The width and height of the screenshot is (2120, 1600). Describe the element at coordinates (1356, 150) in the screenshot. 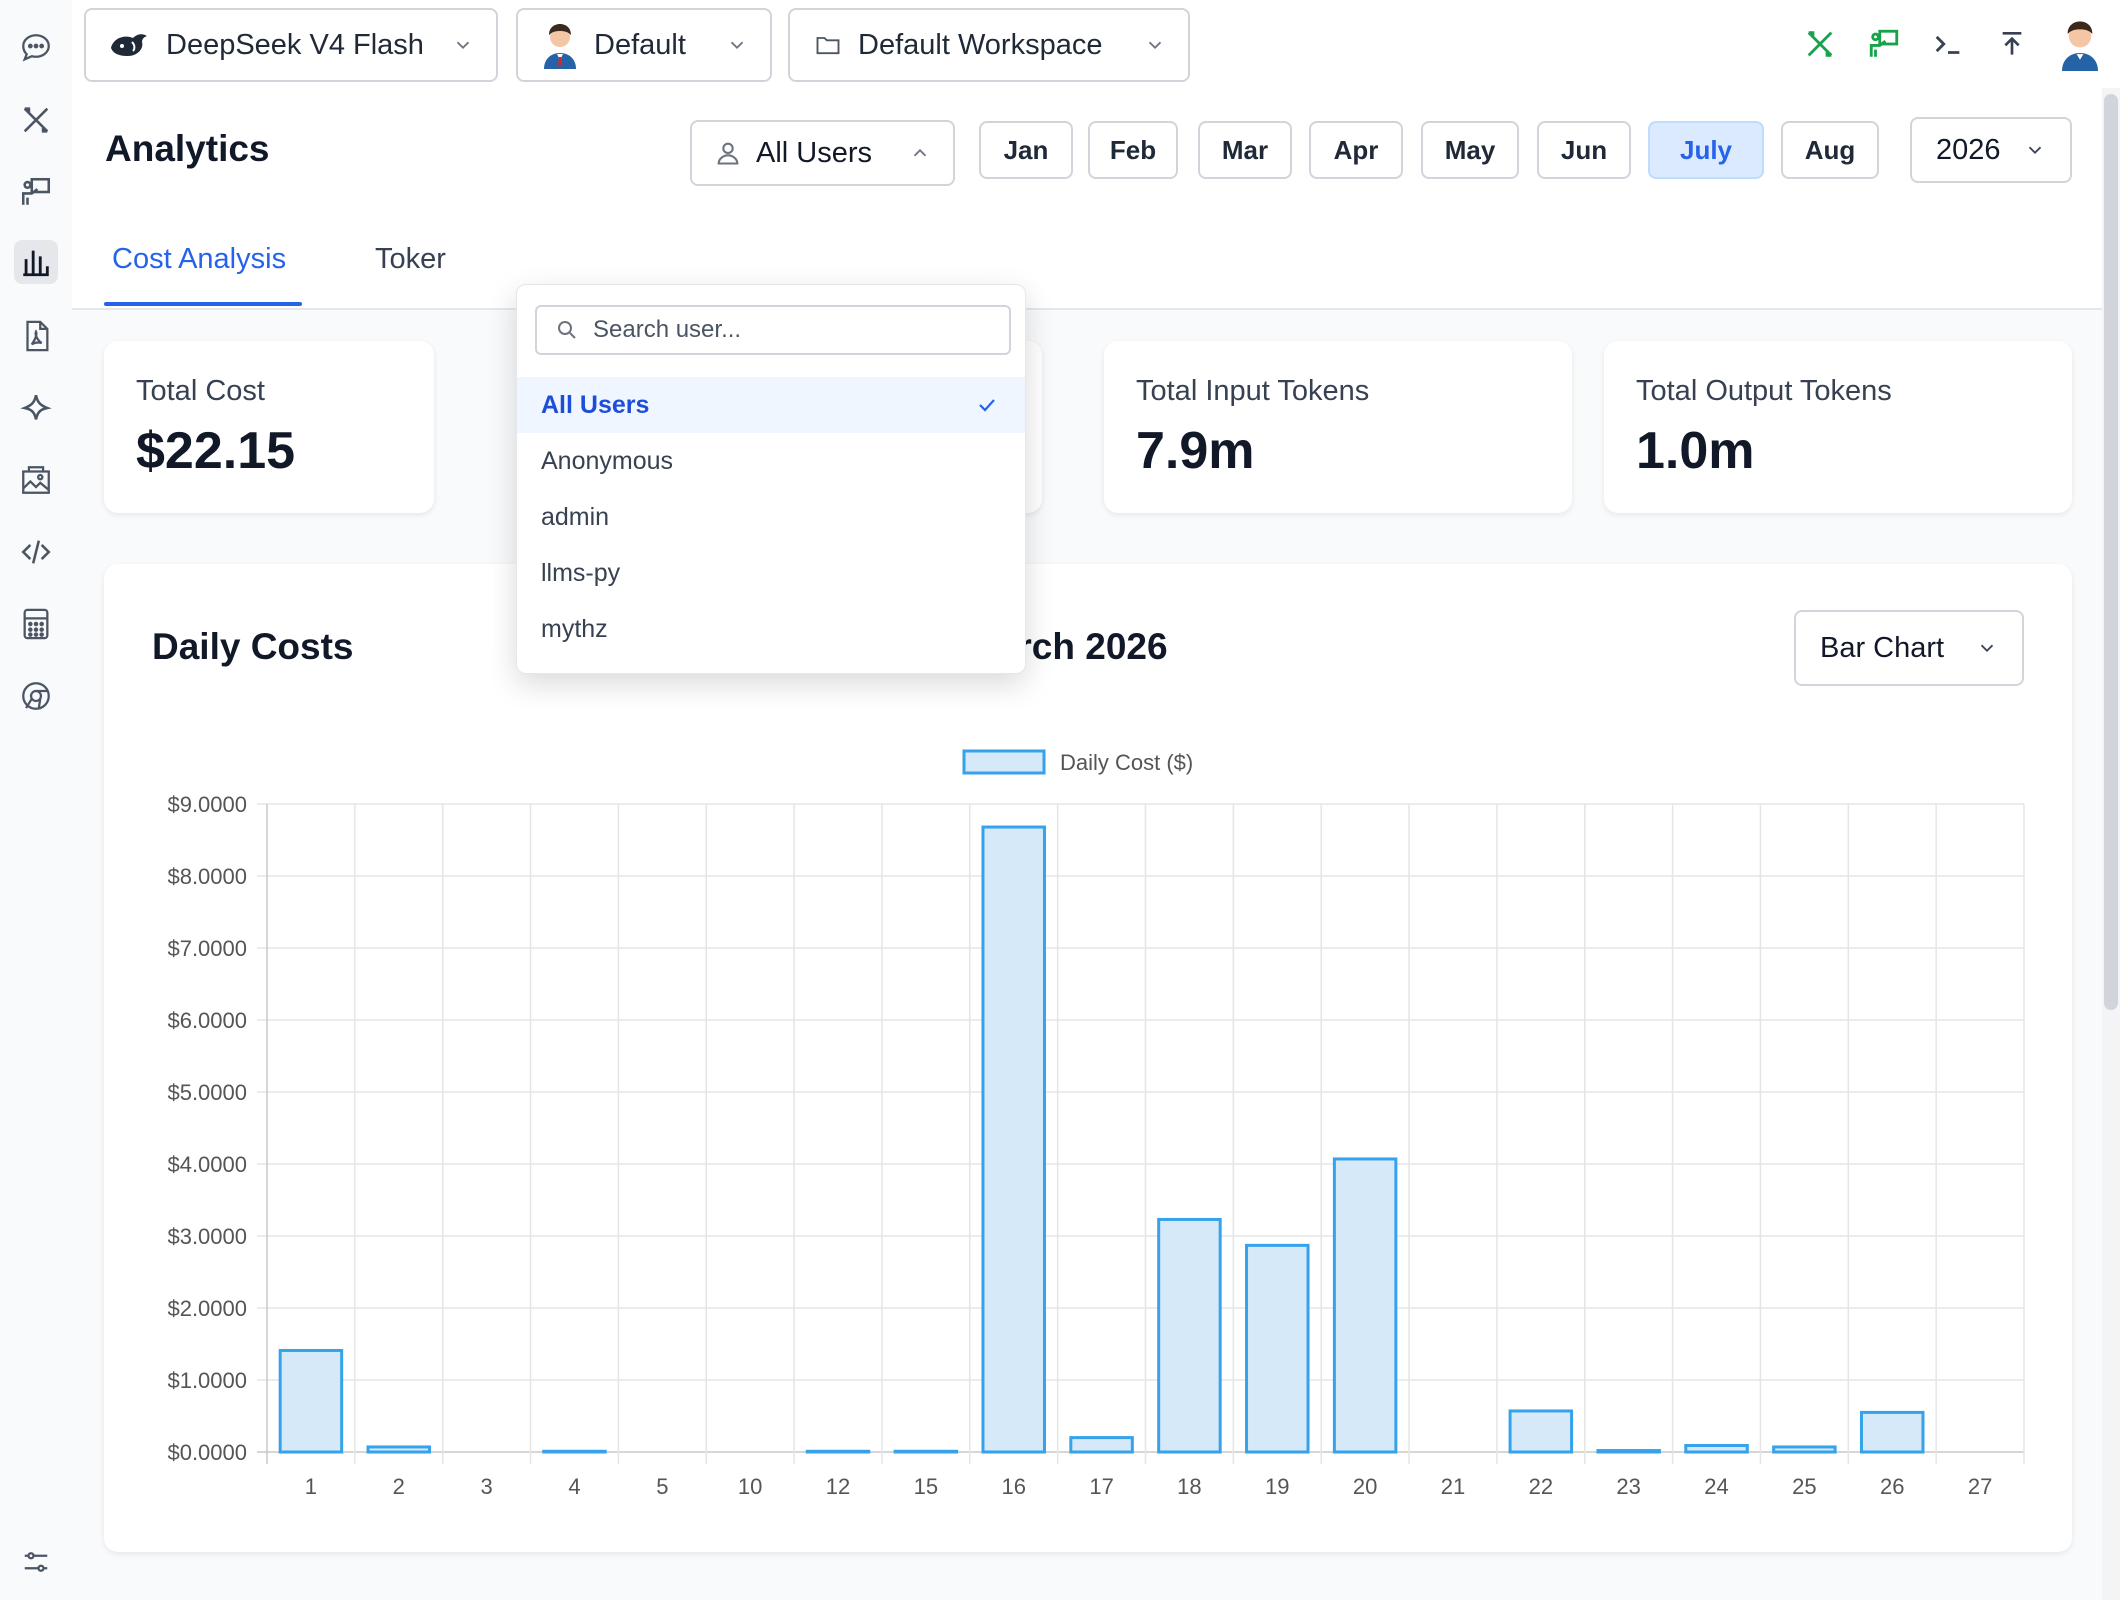

I see `month-button-apr: Apr` at that location.